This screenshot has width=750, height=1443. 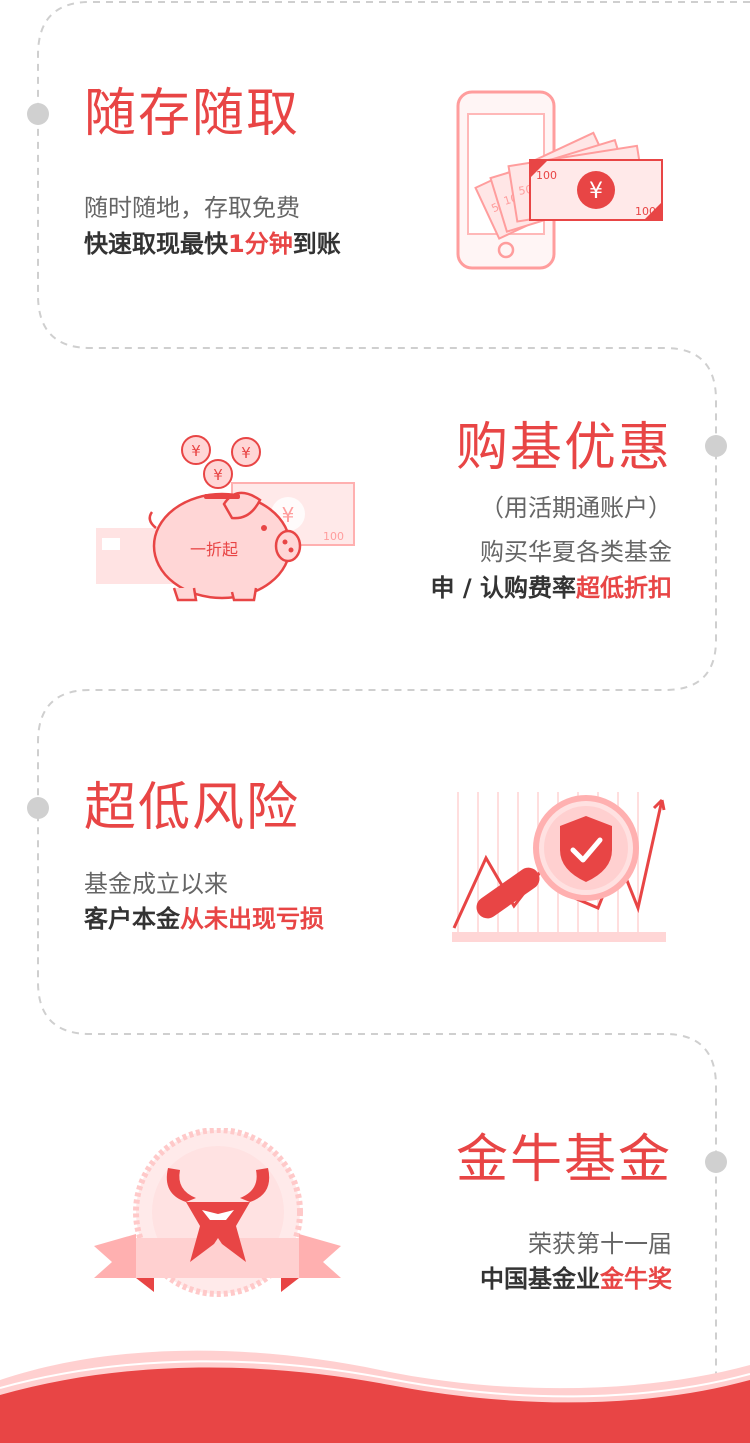 What do you see at coordinates (333, 536) in the screenshot?
I see `piggy-note-label: 100` at bounding box center [333, 536].